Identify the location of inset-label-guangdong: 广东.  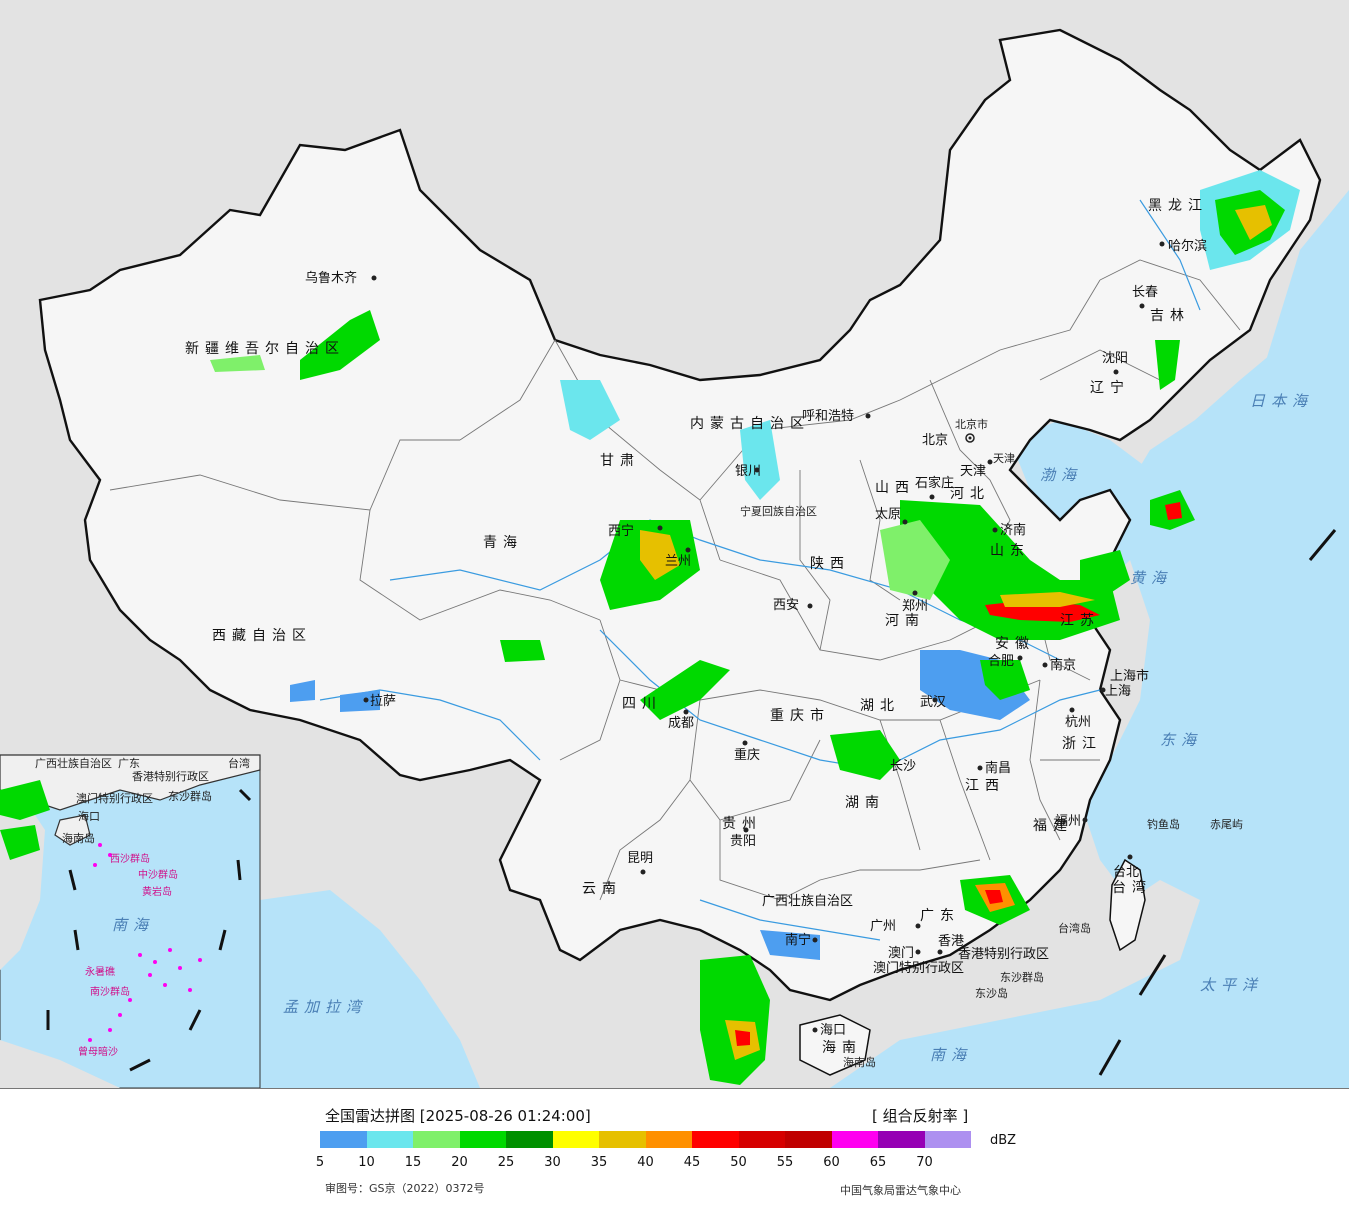
(129, 763).